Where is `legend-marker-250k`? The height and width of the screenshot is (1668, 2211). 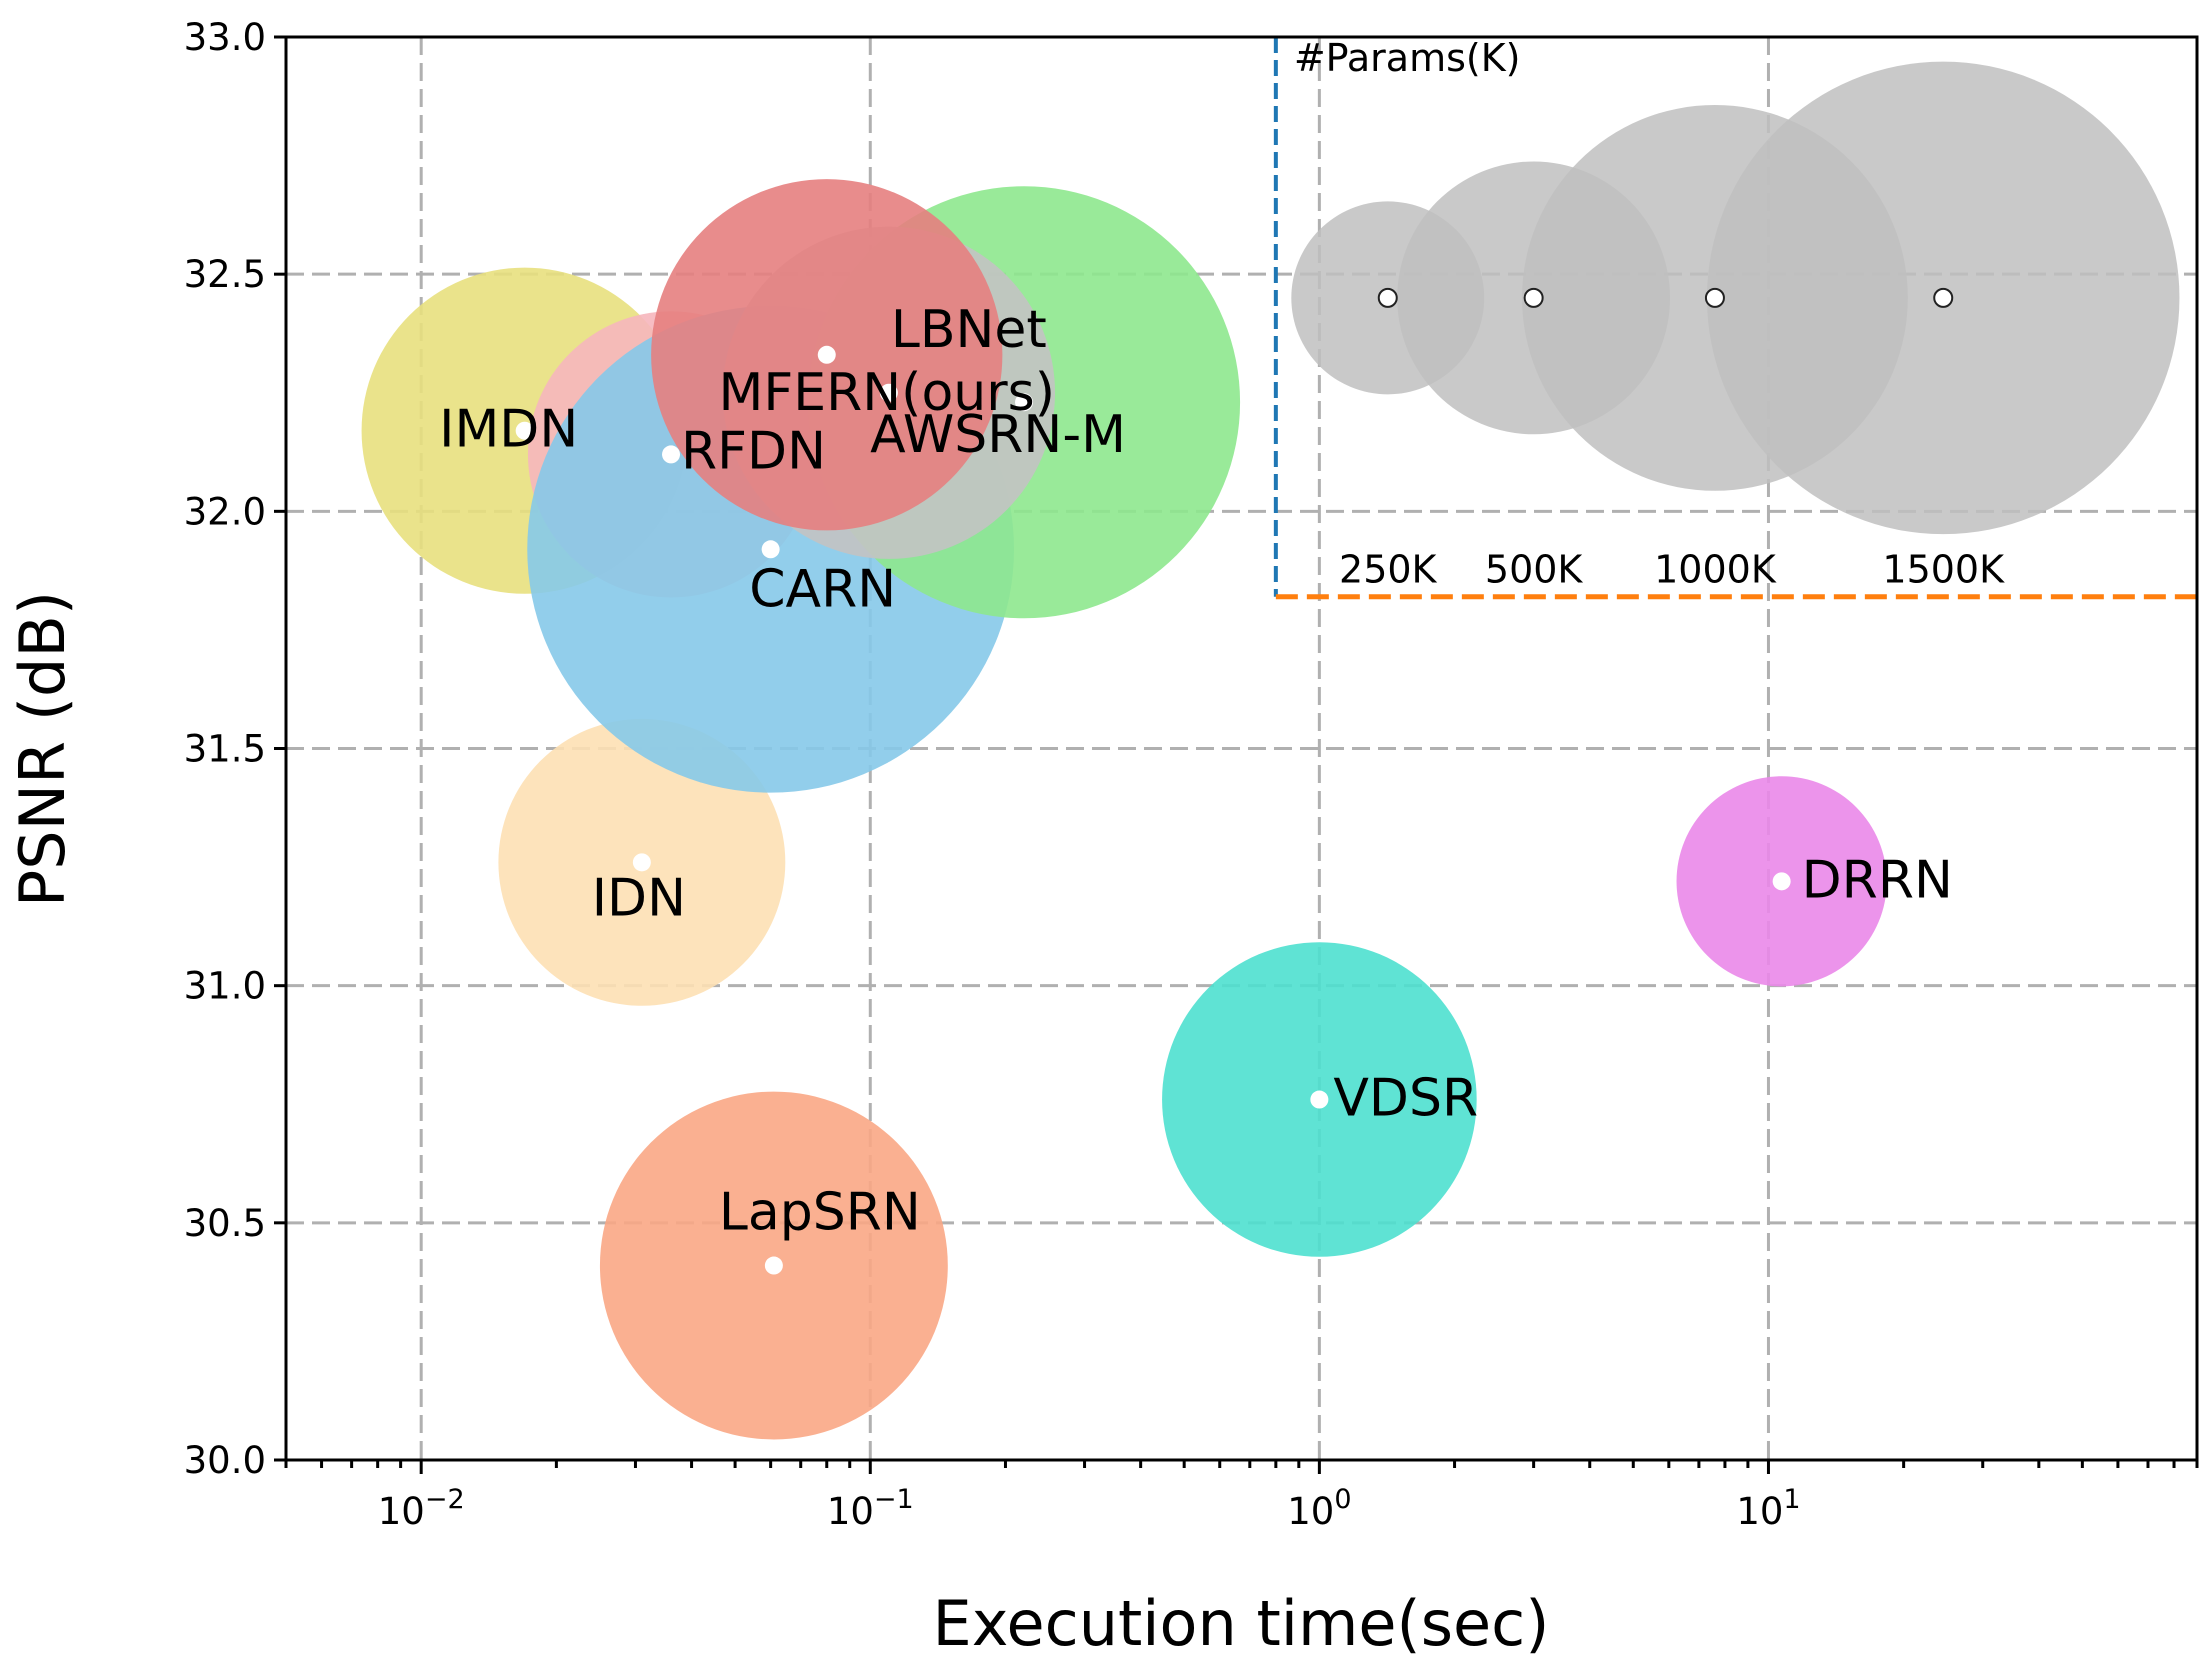
legend-marker-250k is located at coordinates (1387, 297).